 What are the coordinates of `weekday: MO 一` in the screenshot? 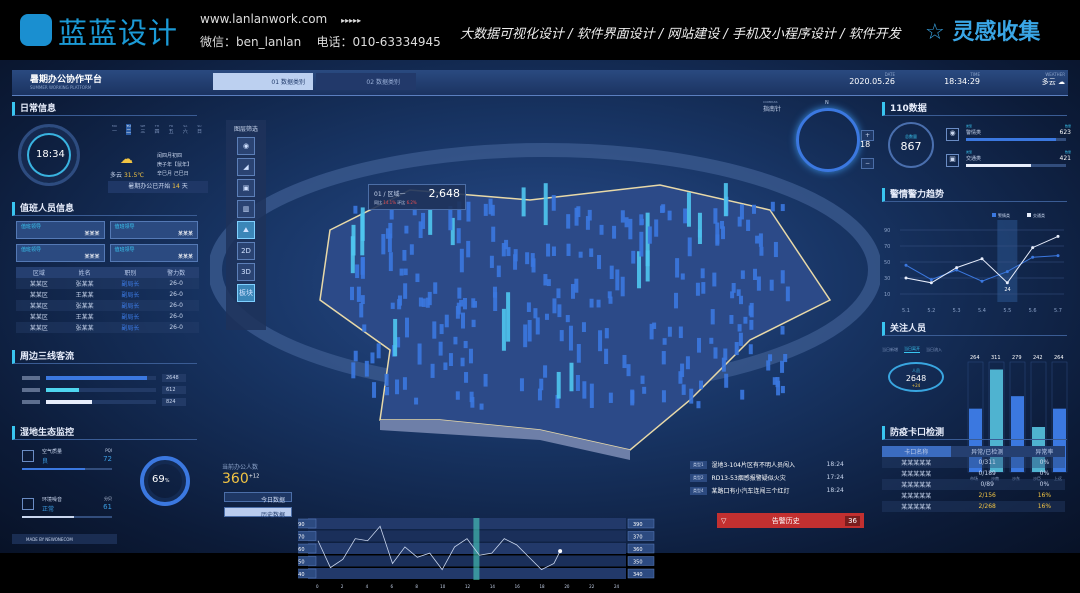 It's located at (115, 129).